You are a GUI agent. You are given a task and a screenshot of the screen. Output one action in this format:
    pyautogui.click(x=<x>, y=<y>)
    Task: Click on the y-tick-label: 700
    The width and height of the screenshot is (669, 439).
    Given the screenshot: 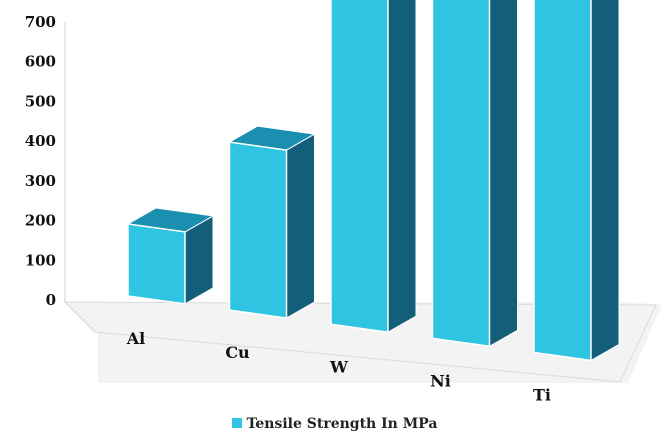 What is the action you would take?
    pyautogui.click(x=40, y=22)
    